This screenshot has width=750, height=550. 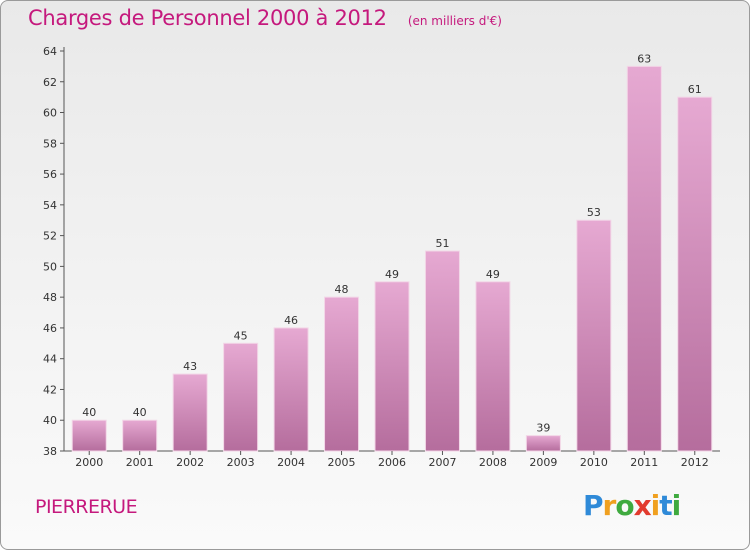 I want to click on y-tick-label: 64, so click(x=50, y=51).